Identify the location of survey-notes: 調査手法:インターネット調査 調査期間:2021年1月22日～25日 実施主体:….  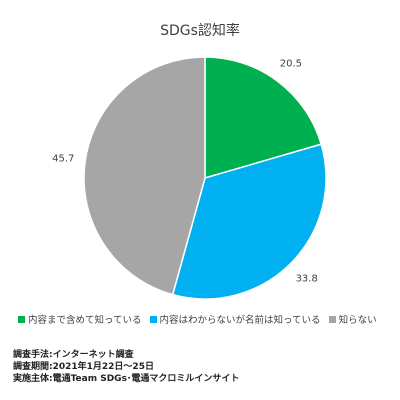
(126, 367).